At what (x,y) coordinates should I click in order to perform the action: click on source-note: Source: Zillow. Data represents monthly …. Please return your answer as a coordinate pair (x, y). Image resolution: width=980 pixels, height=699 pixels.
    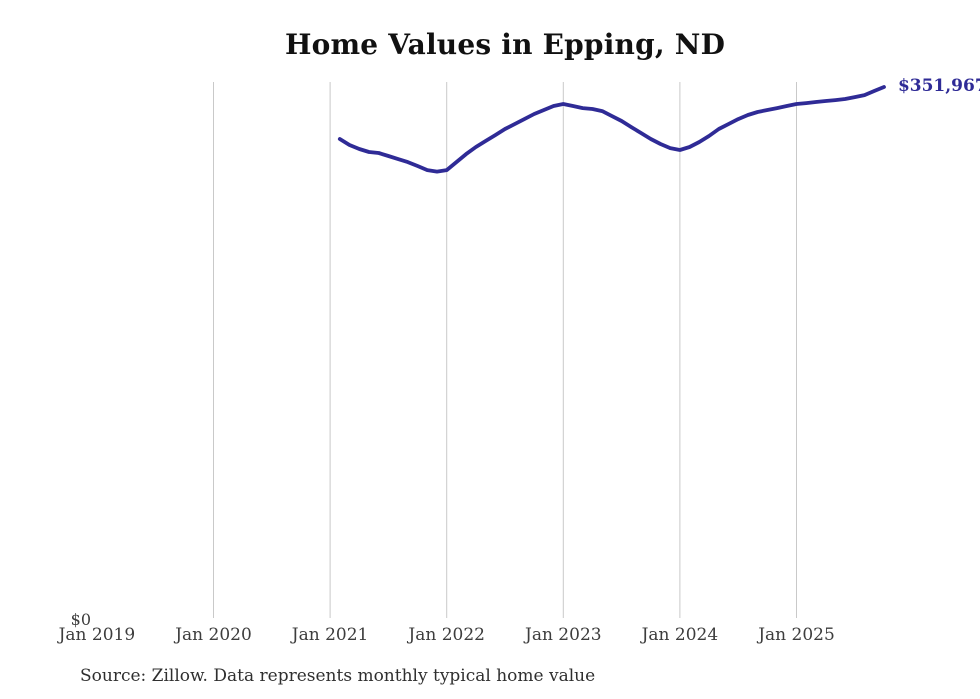
    Looking at the image, I should click on (338, 676).